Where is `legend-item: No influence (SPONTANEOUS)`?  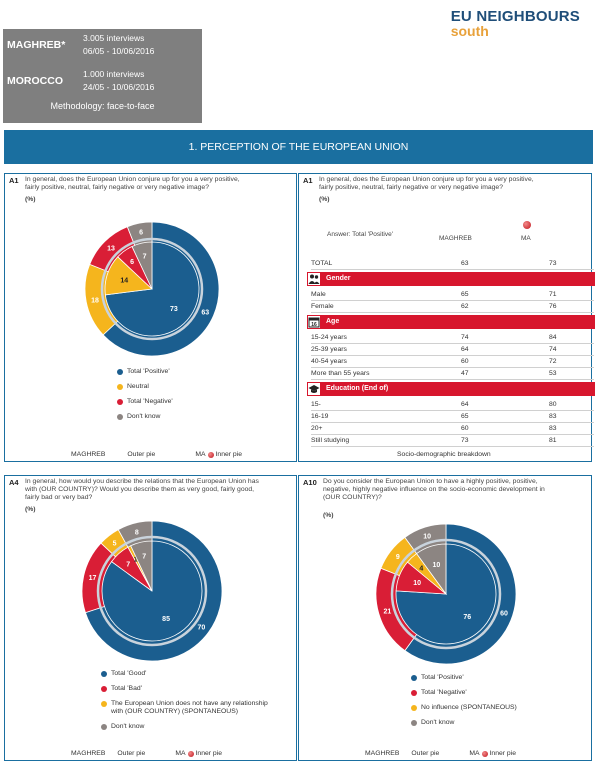 legend-item: No influence (SPONTANEOUS) is located at coordinates (464, 708).